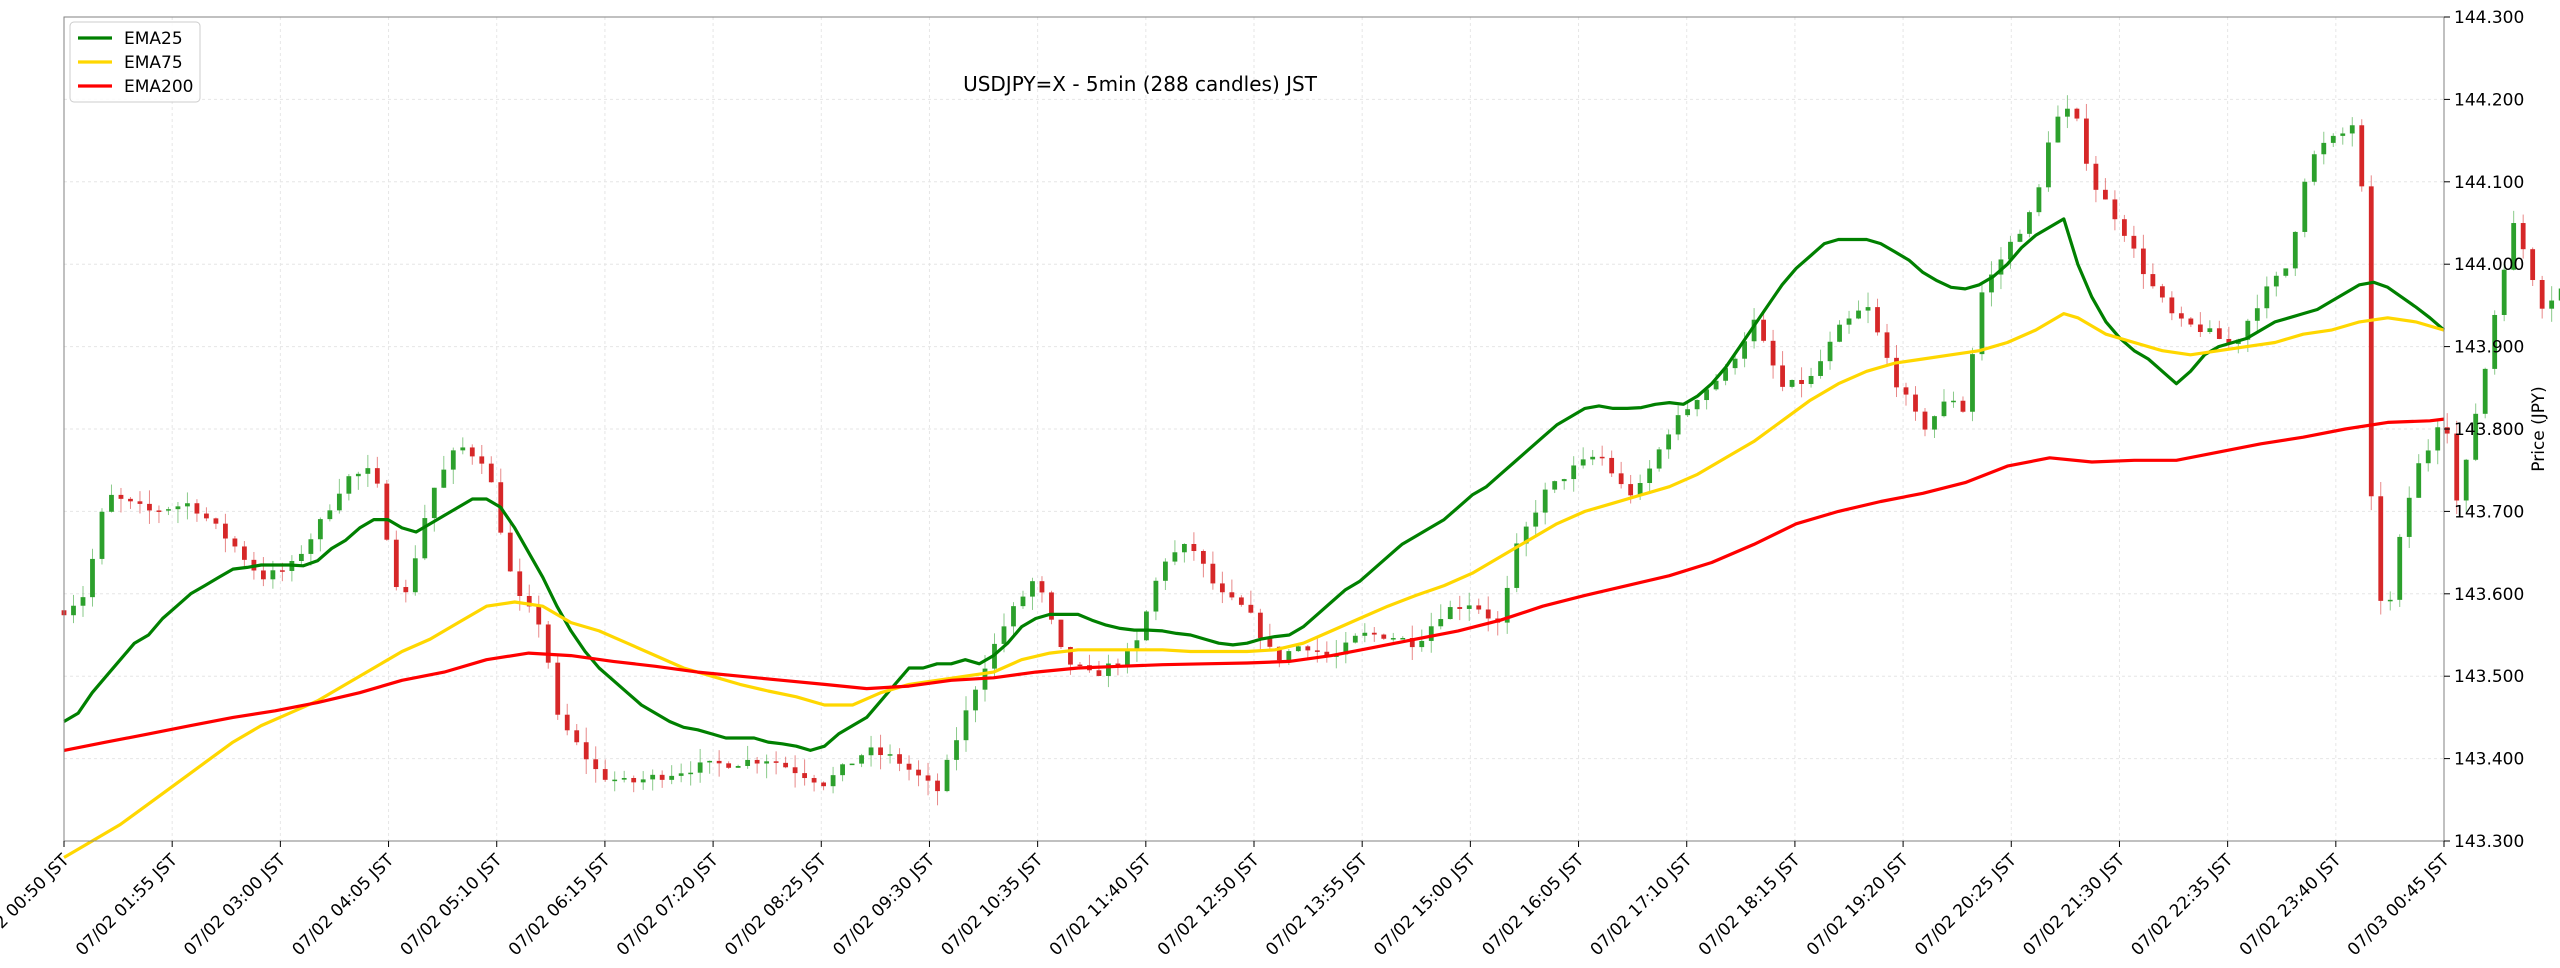  Describe the element at coordinates (2489, 512) in the screenshot. I see `y-tick-label: 143.700` at that location.